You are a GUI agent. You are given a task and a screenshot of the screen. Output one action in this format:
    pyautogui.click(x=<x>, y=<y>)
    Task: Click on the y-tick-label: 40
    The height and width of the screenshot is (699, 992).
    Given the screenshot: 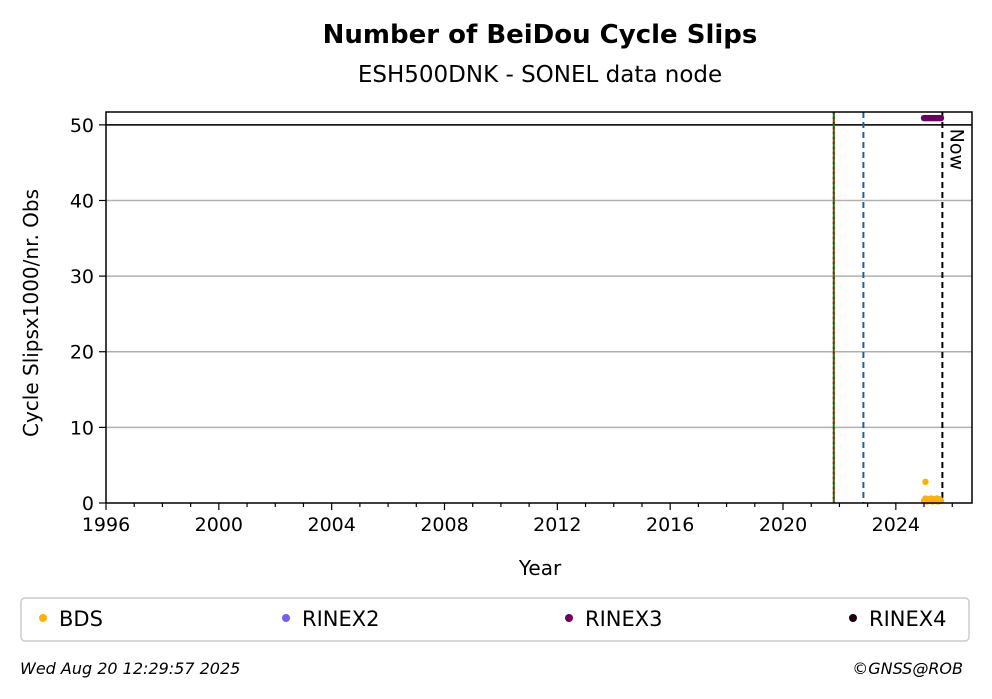 What is the action you would take?
    pyautogui.click(x=82, y=201)
    